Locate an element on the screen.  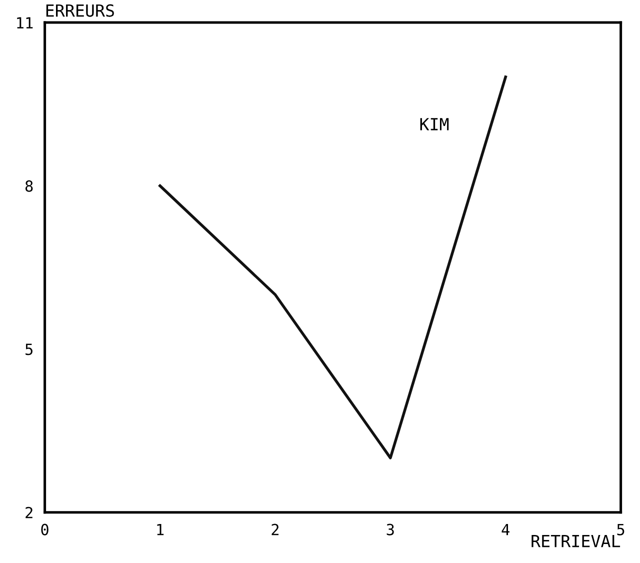
x-tick-label: 4 is located at coordinates (506, 530).